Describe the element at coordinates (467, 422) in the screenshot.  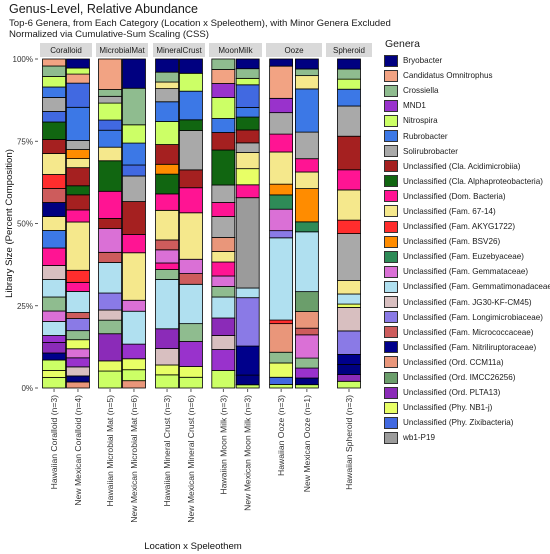
I see `legend-item: Unclassified (Phy. Zixibacteria)` at that location.